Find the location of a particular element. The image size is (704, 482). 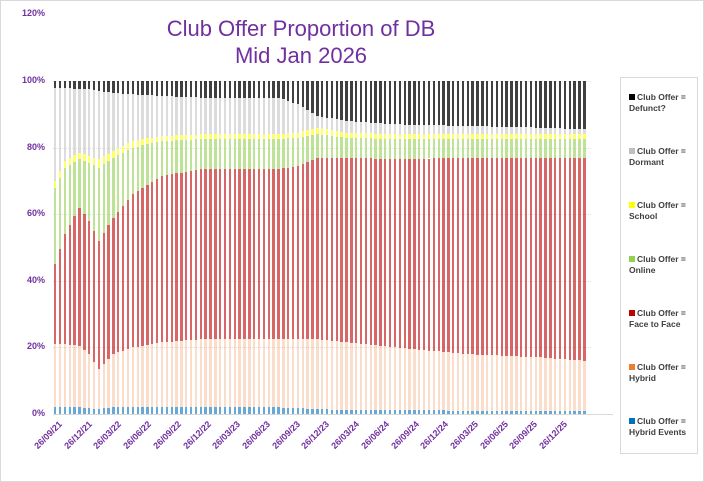

legend-label: Club Offer = is located at coordinates (661, 421).